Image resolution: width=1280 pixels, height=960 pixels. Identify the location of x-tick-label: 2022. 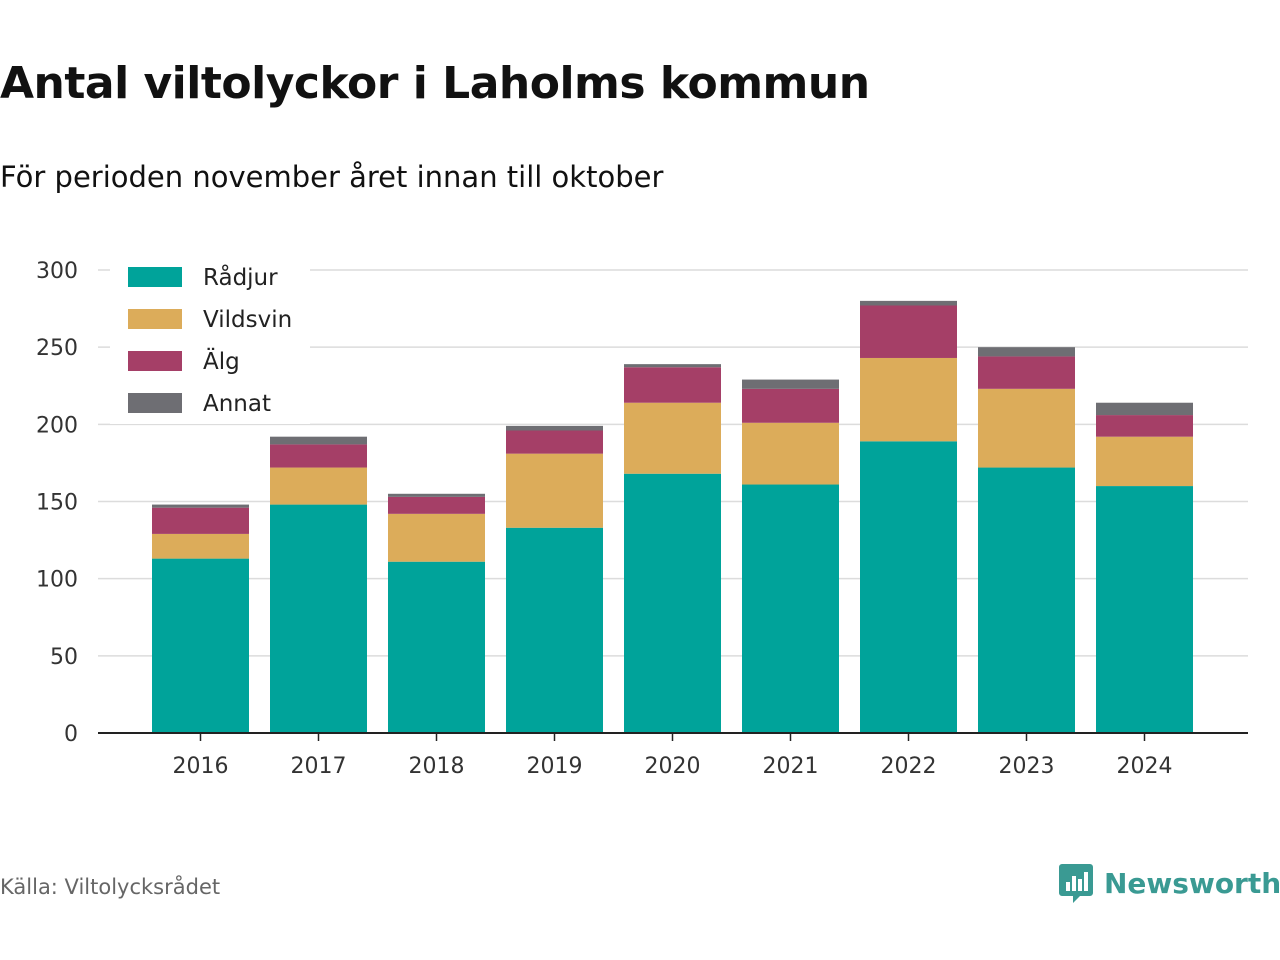
(909, 766).